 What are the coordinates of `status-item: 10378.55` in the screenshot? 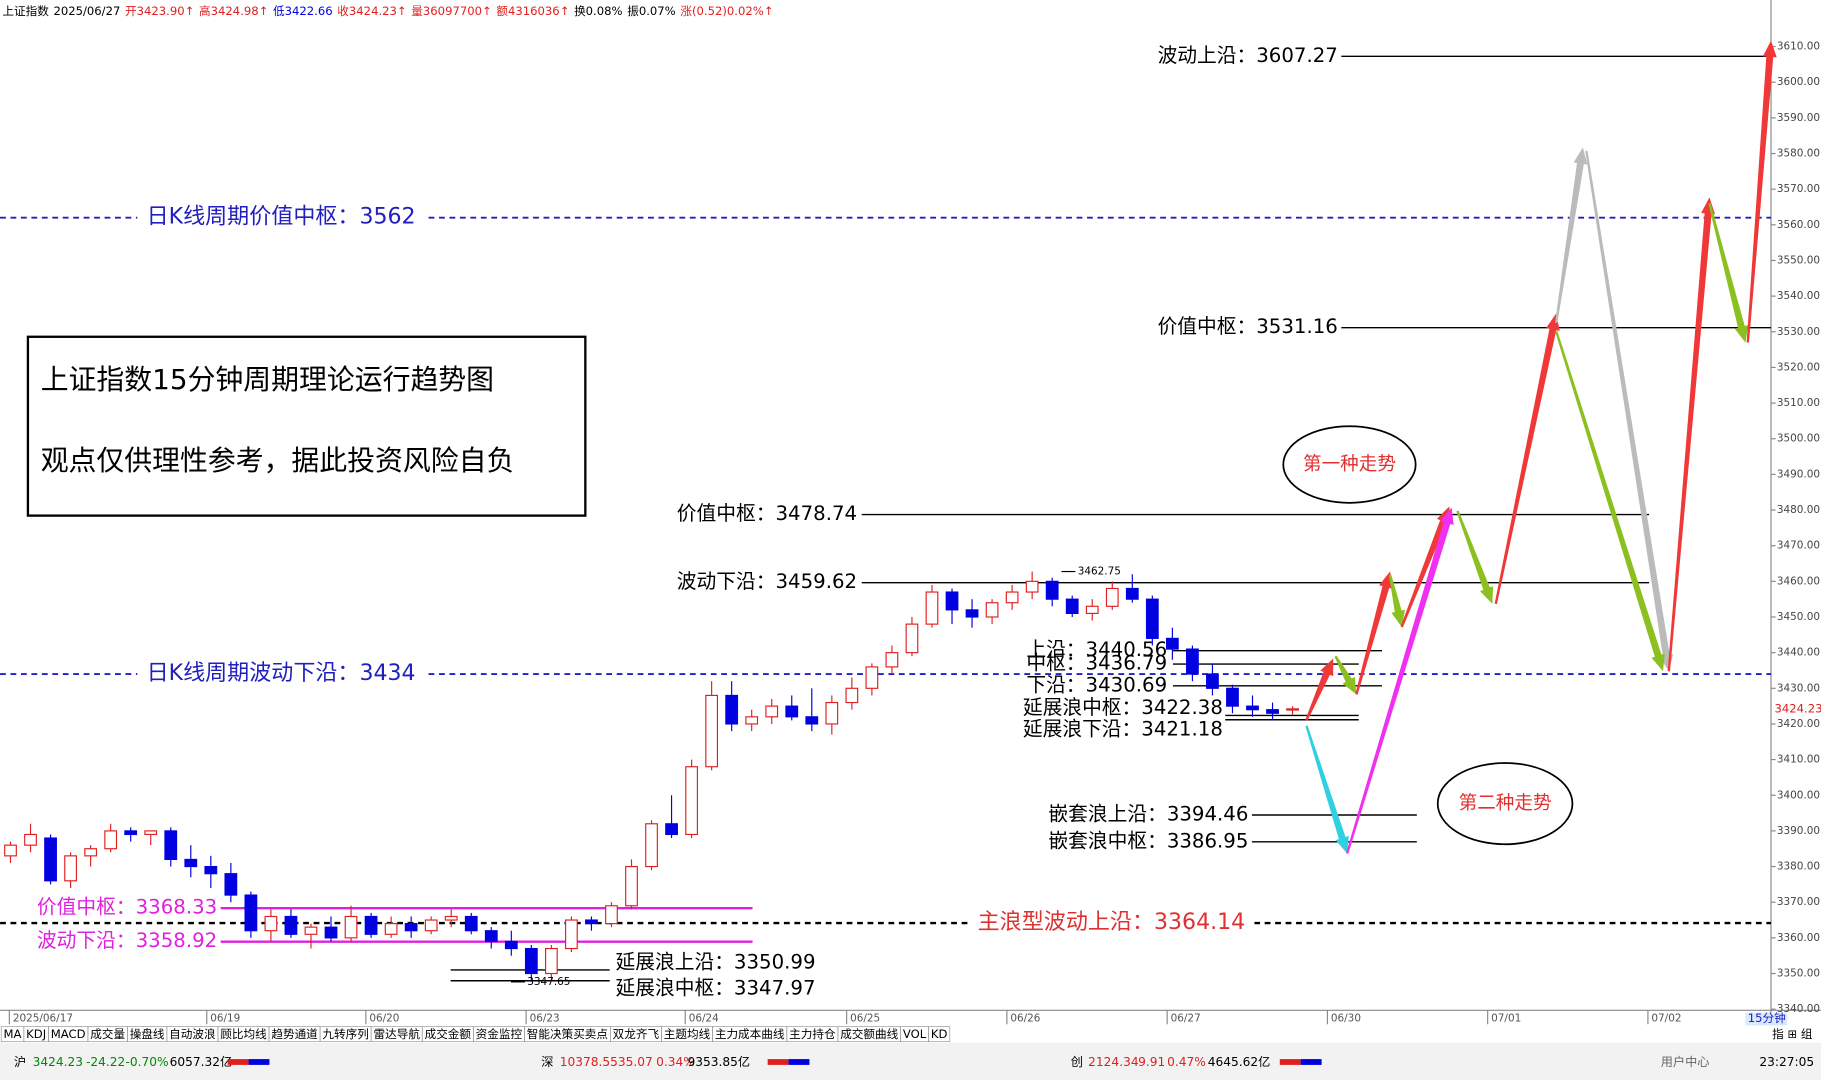 It's located at (589, 1062).